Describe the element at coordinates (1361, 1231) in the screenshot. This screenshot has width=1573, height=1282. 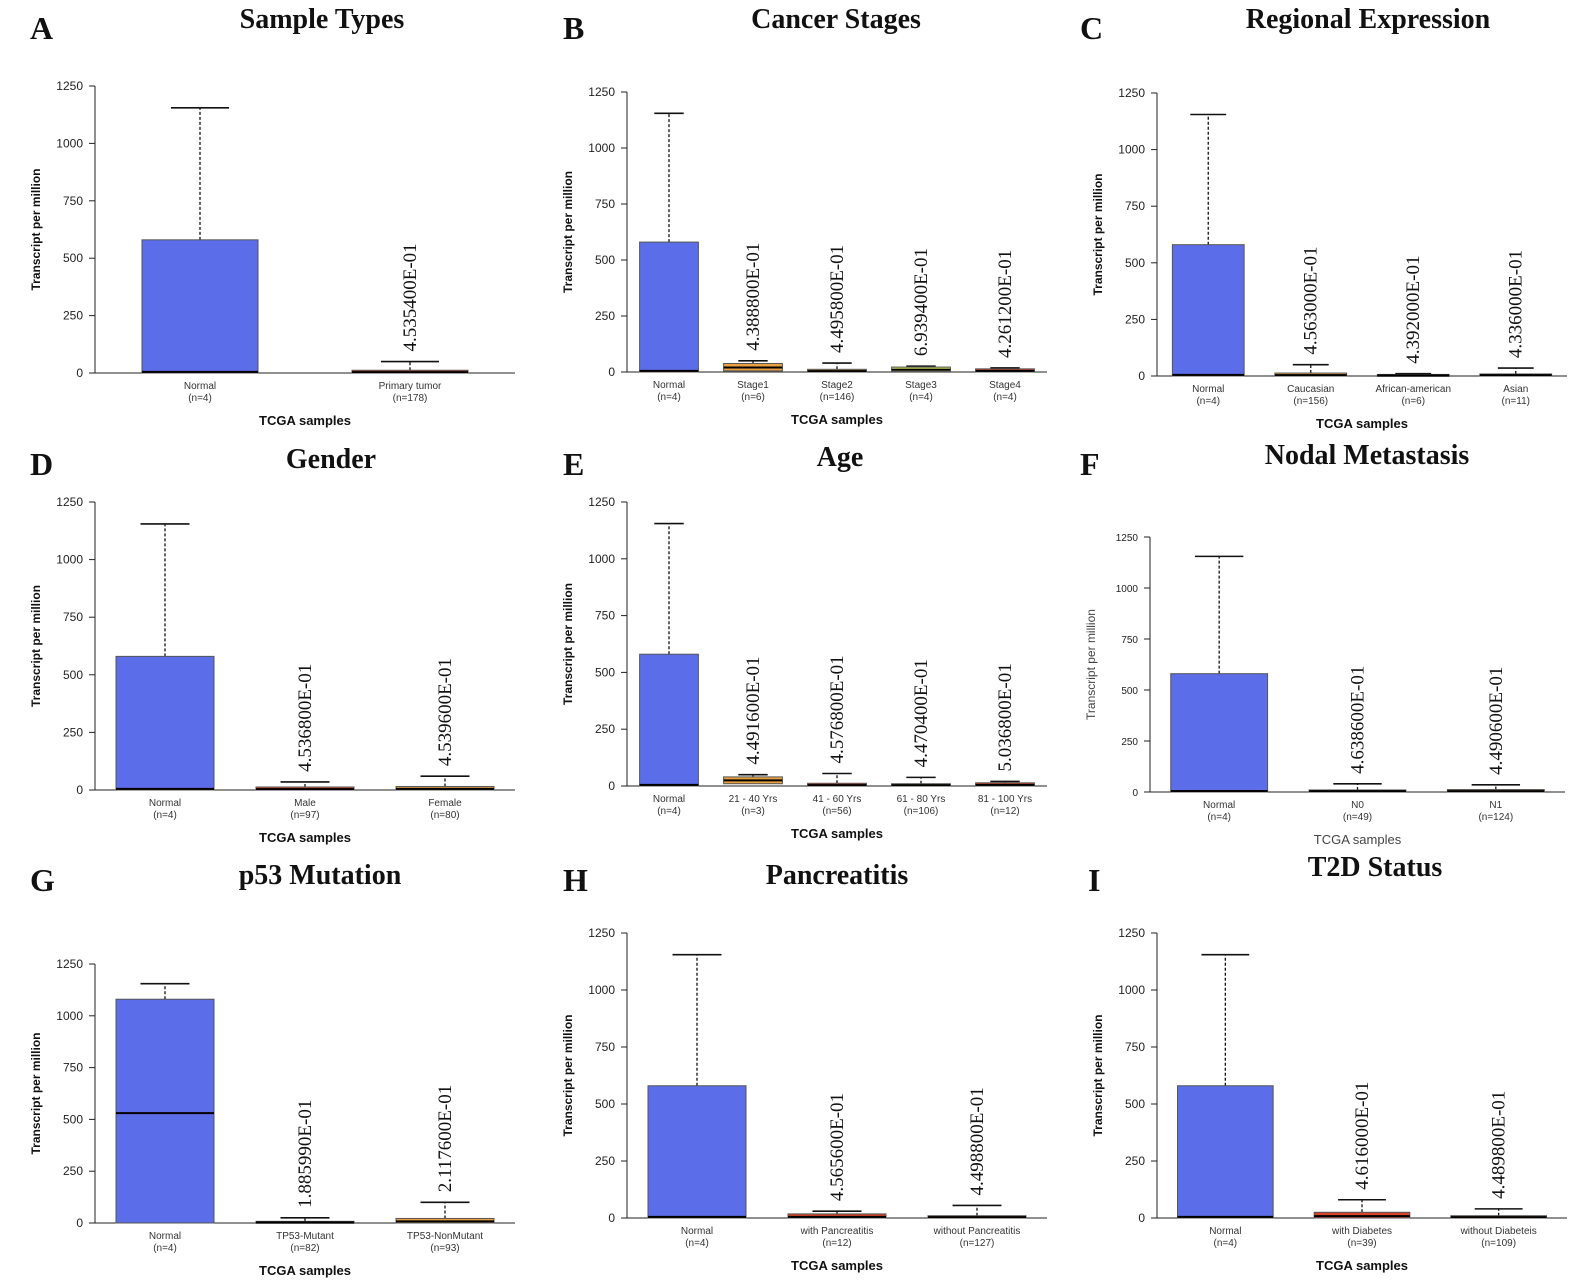
I see `category-label: with Diabetes` at that location.